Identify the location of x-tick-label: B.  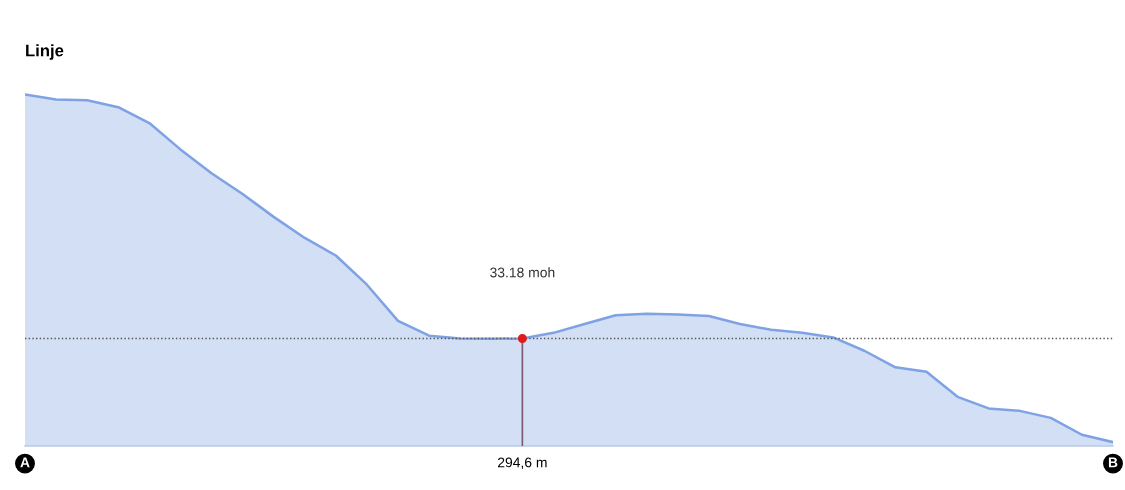
(1113, 462).